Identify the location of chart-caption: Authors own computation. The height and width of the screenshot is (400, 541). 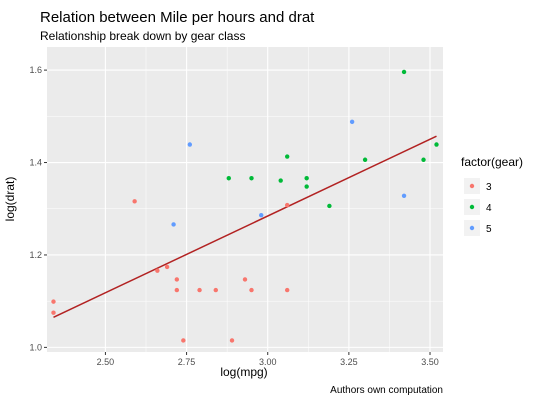
(386, 390).